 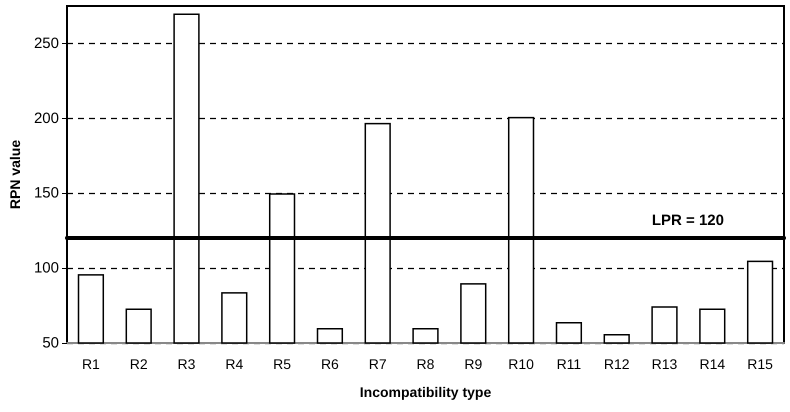 I want to click on y-tick-label: 50, so click(x=50, y=343).